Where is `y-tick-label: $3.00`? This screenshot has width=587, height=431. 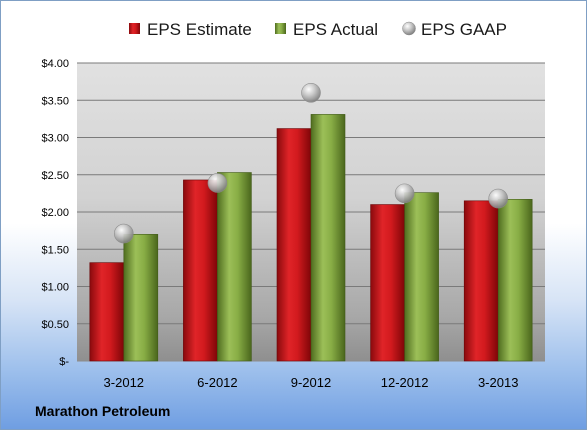
y-tick-label: $3.00 is located at coordinates (55, 139).